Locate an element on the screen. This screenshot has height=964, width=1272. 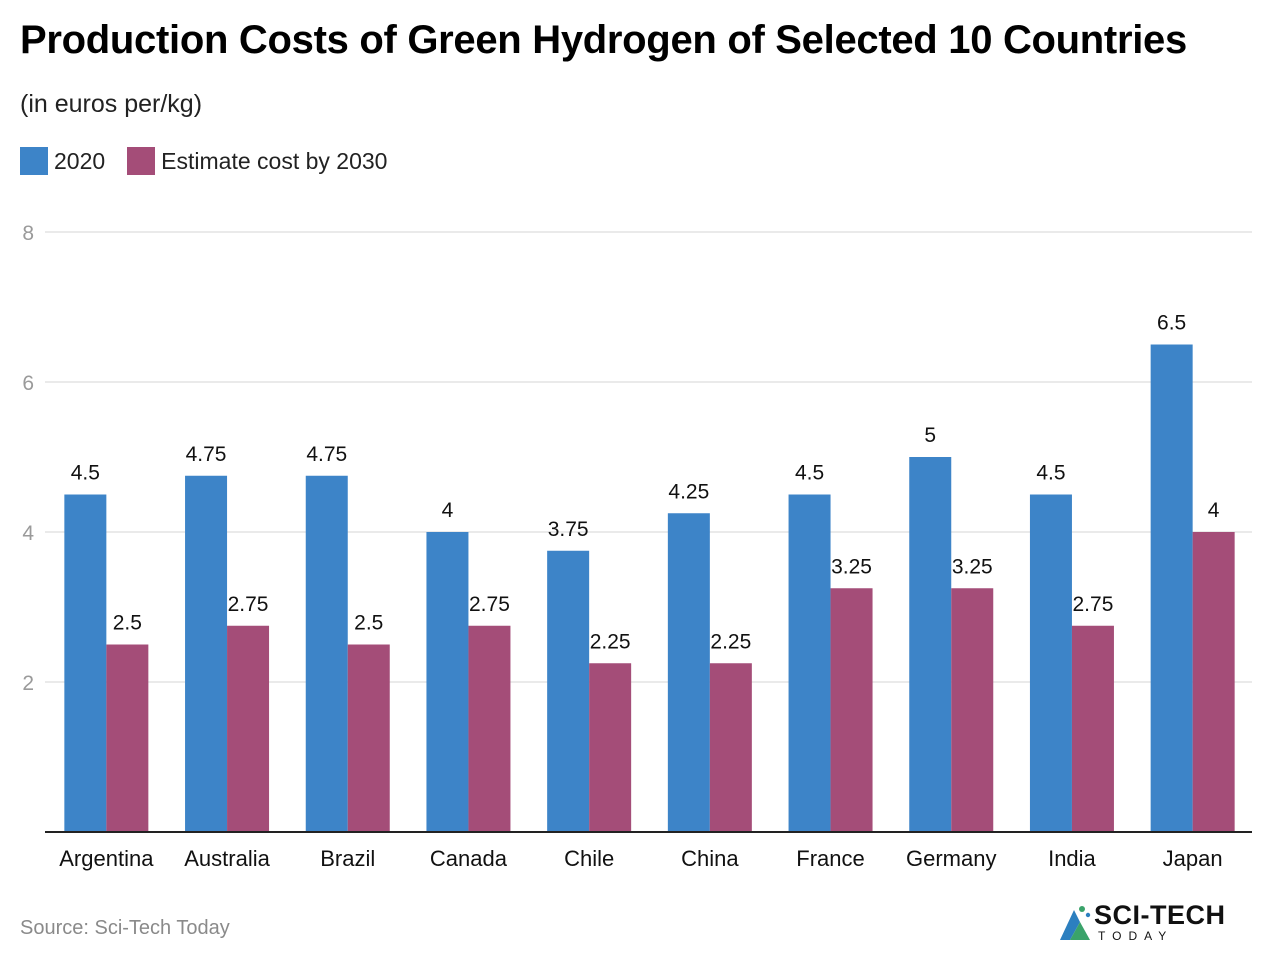
legend-swatch-2030 is located at coordinates (141, 161).